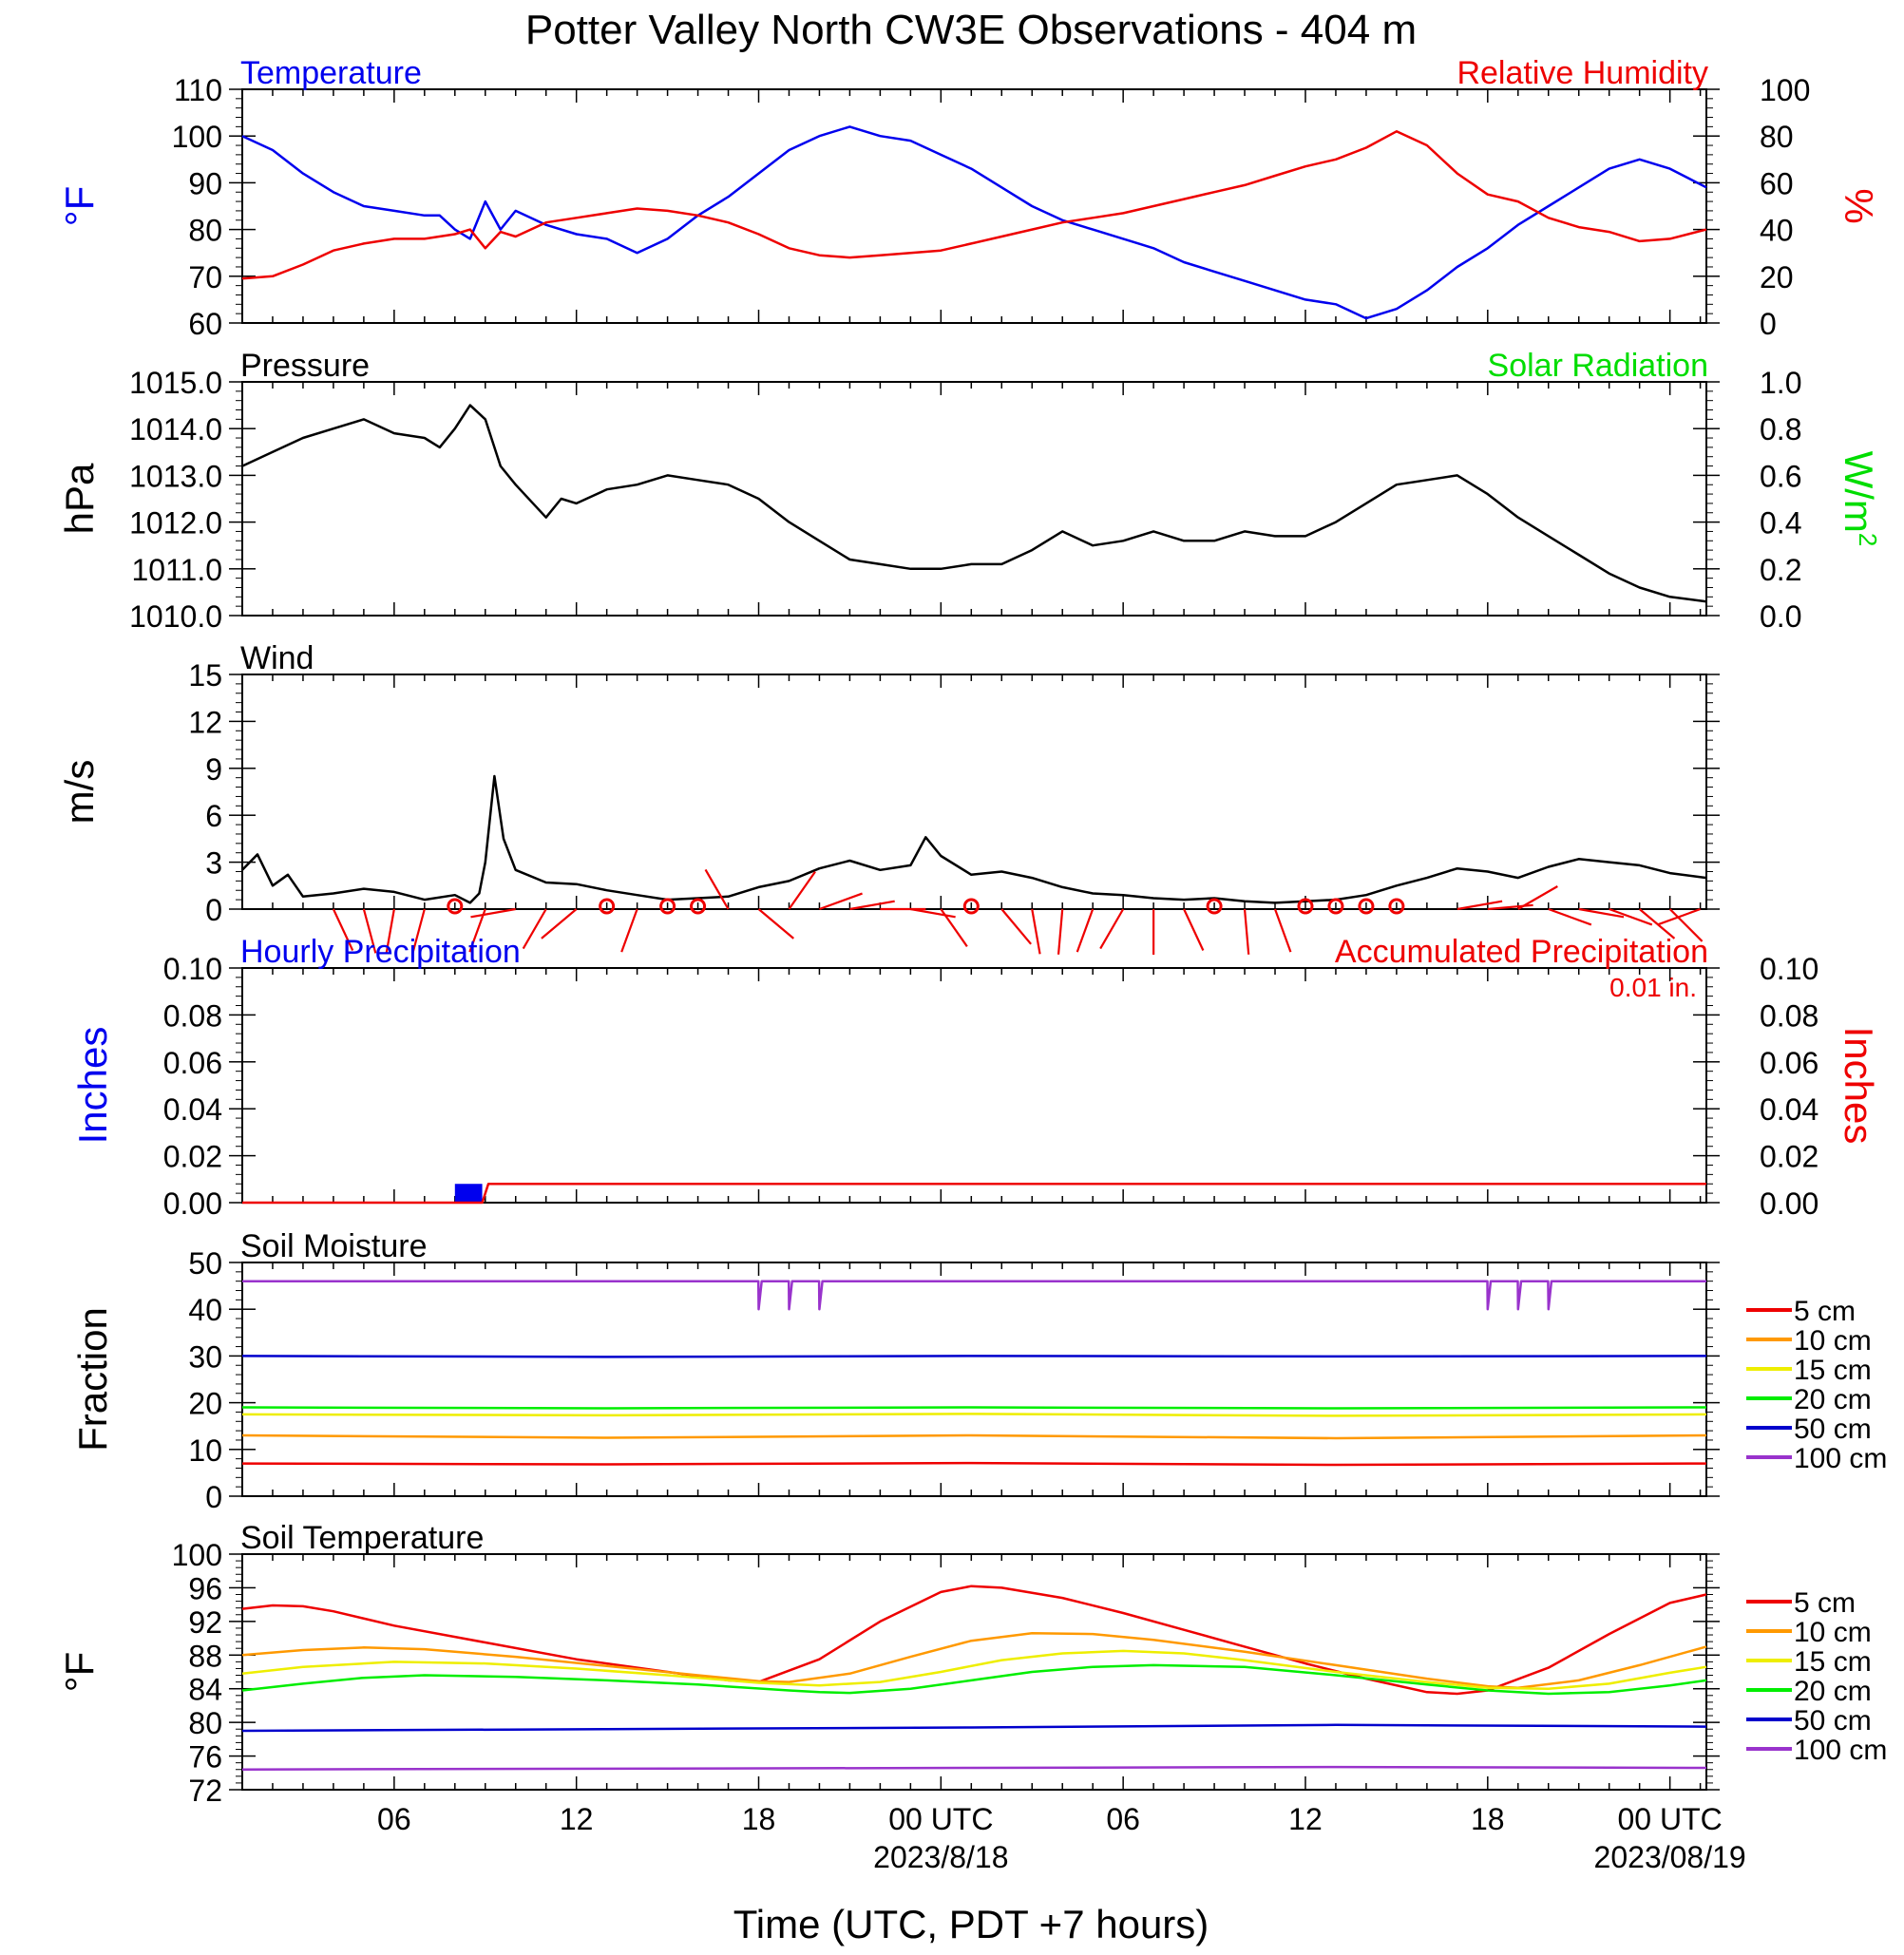  What do you see at coordinates (205, 1356) in the screenshot?
I see `y-tick-label-left: 30` at bounding box center [205, 1356].